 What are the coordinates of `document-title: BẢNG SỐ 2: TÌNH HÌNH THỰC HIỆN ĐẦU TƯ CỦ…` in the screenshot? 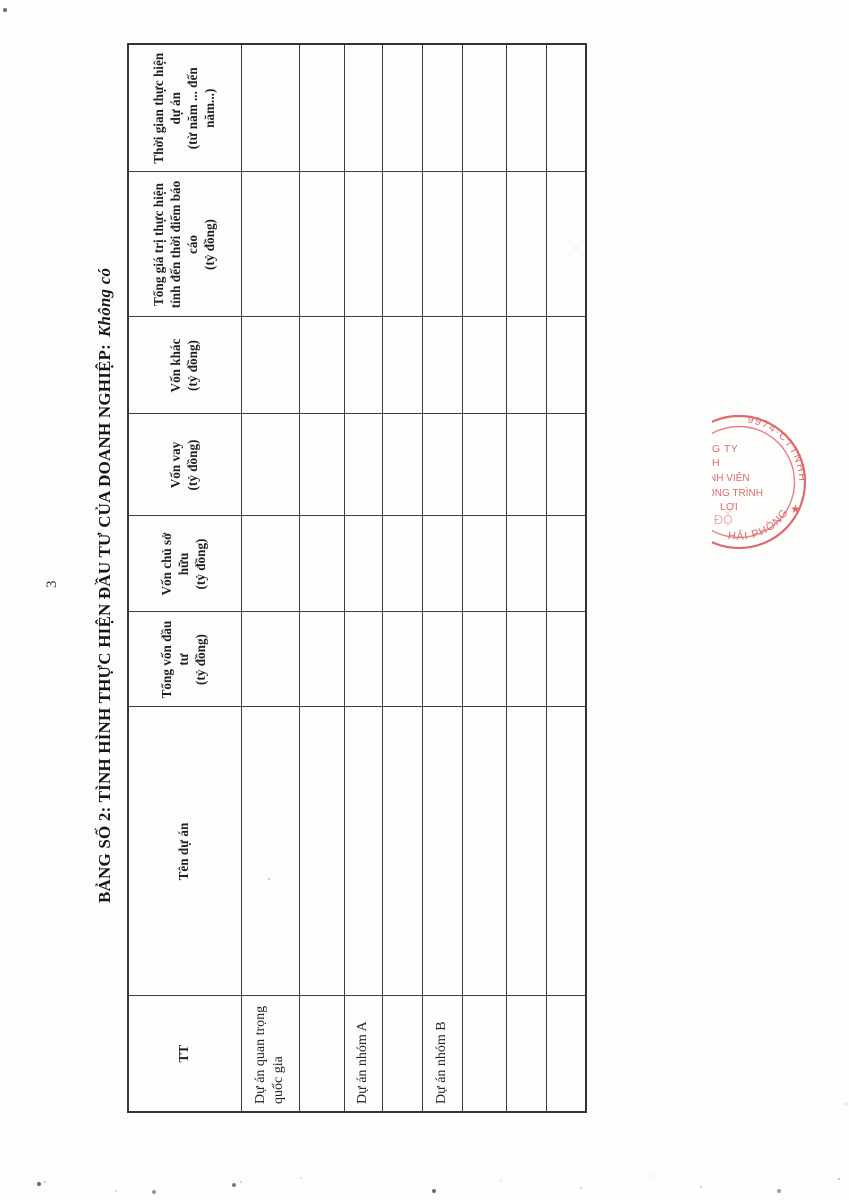 It's located at (105, 585).